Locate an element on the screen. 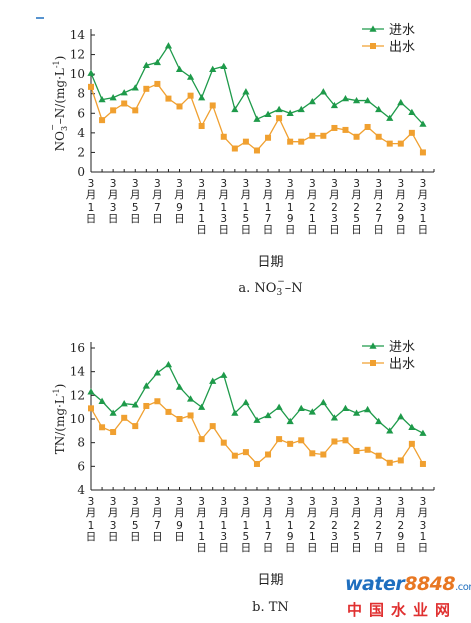 Image resolution: width=471 pixels, height=623 pixels. y-label-unit-sup: -1 is located at coordinates (56, 64).